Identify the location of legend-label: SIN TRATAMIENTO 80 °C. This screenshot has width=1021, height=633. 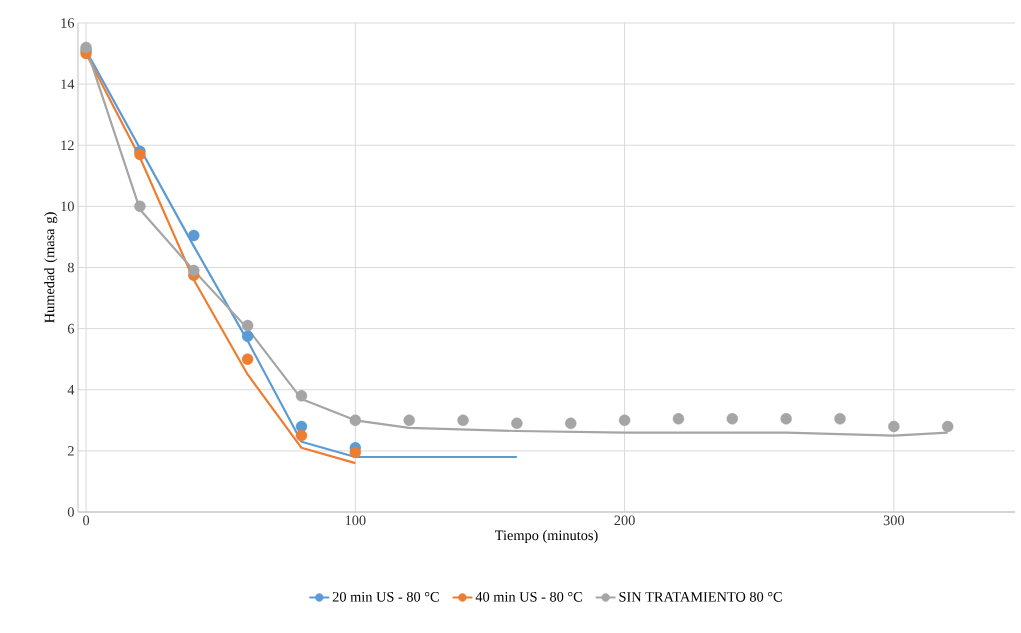
(700, 596).